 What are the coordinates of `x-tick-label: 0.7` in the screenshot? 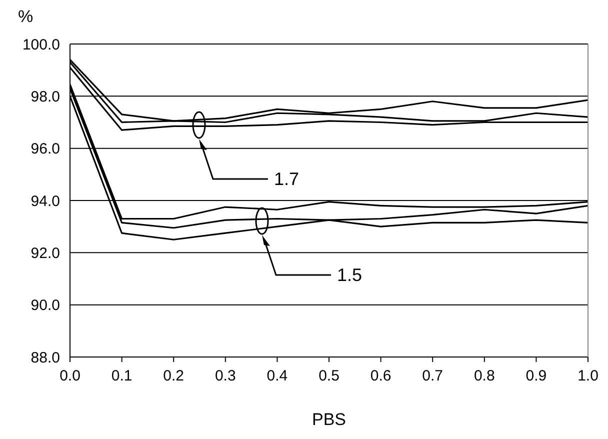 It's located at (433, 376).